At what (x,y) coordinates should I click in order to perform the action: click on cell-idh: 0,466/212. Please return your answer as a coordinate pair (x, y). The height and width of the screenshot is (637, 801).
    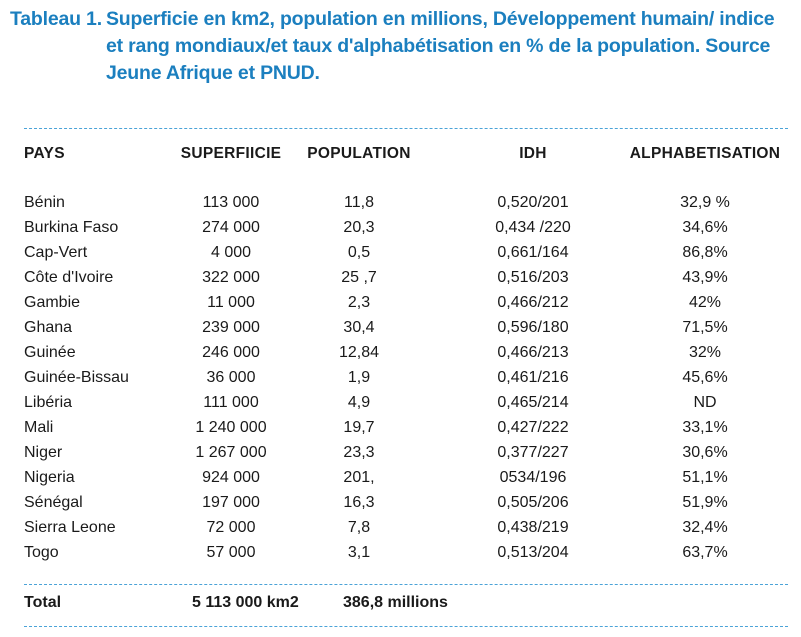
    Looking at the image, I should click on (533, 302).